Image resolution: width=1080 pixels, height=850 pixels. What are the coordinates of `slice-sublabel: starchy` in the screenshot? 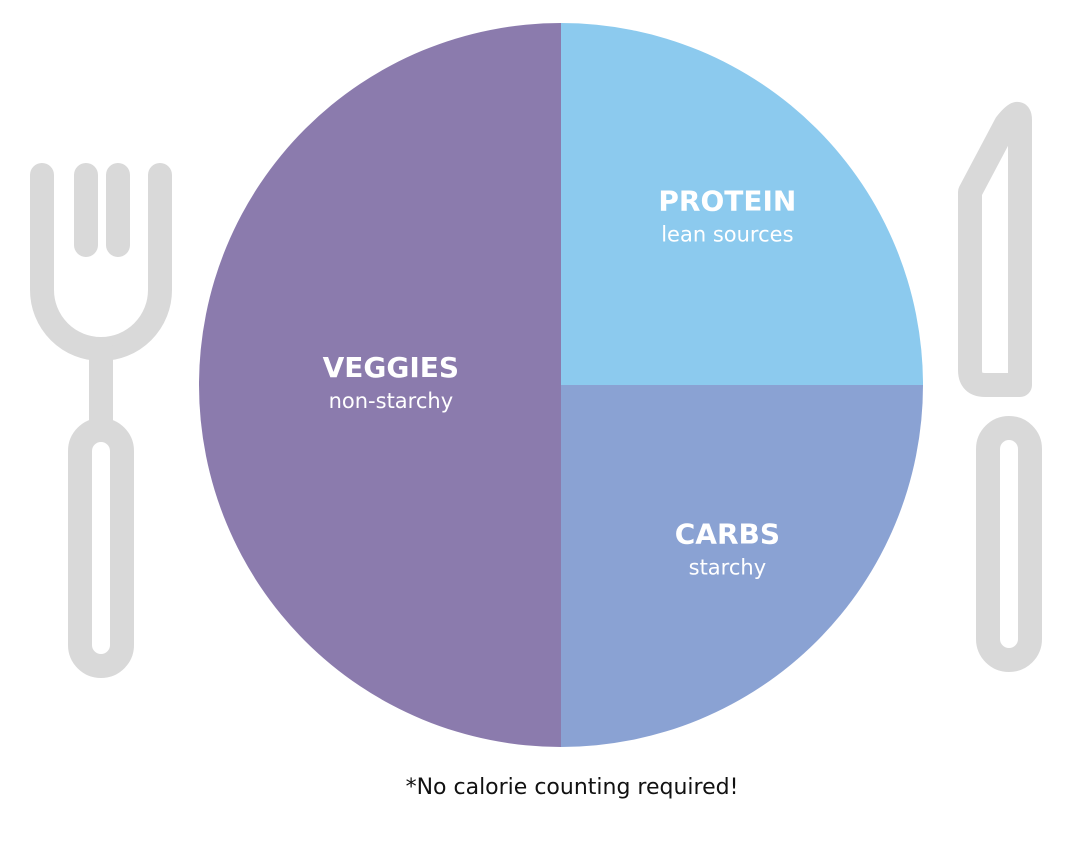 It's located at (728, 567).